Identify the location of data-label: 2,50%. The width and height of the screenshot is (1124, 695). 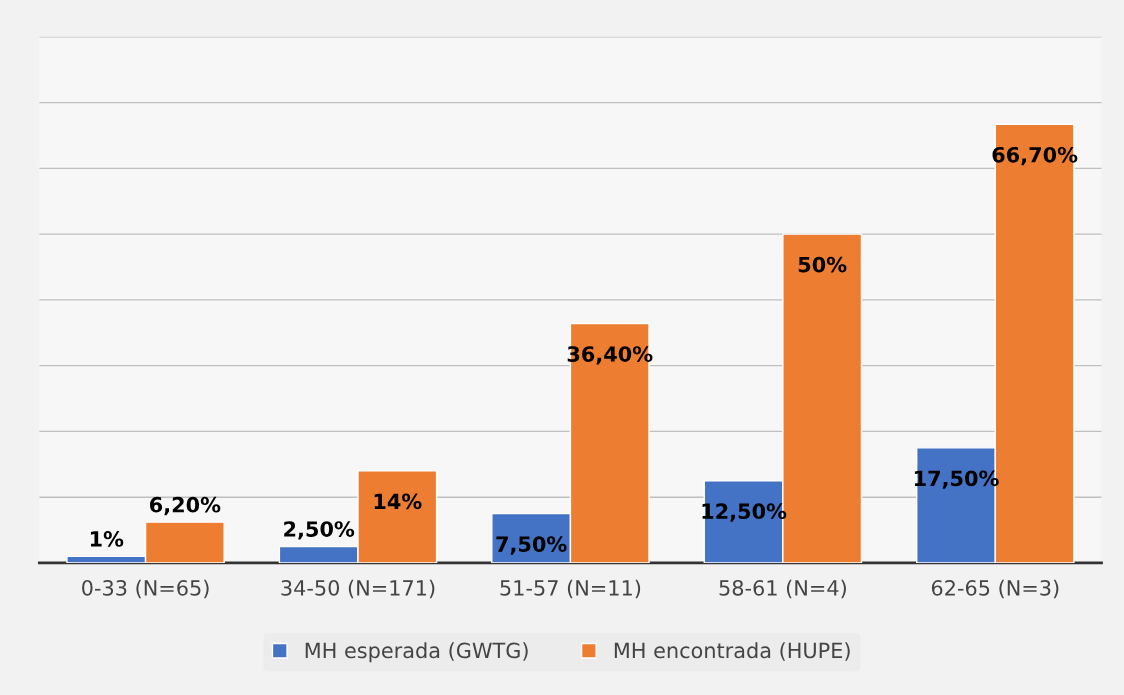
(319, 530).